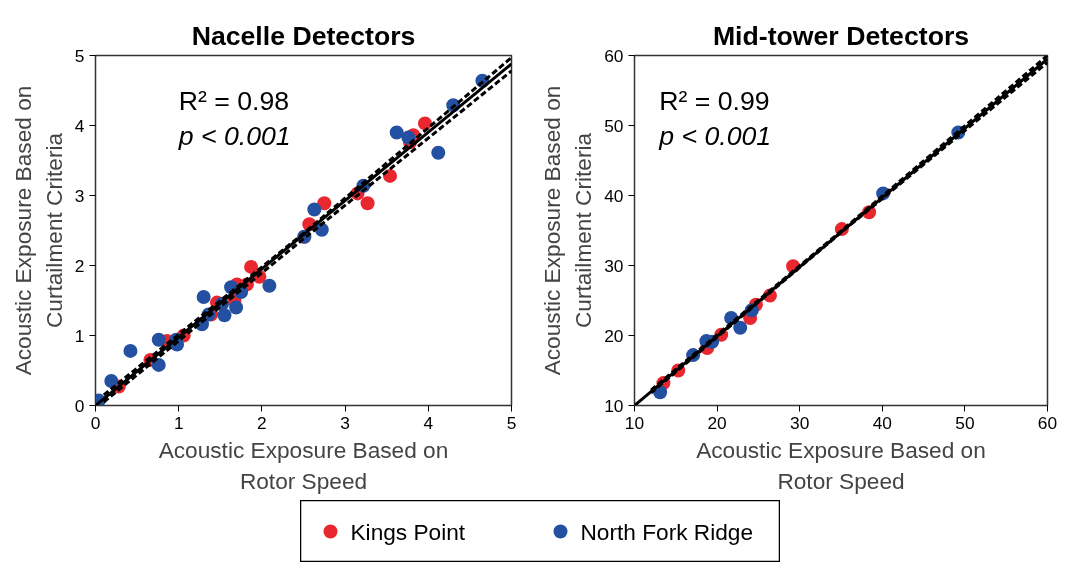 The width and height of the screenshot is (1072, 581). What do you see at coordinates (79, 55) in the screenshot?
I see `y-tick-label: 5` at bounding box center [79, 55].